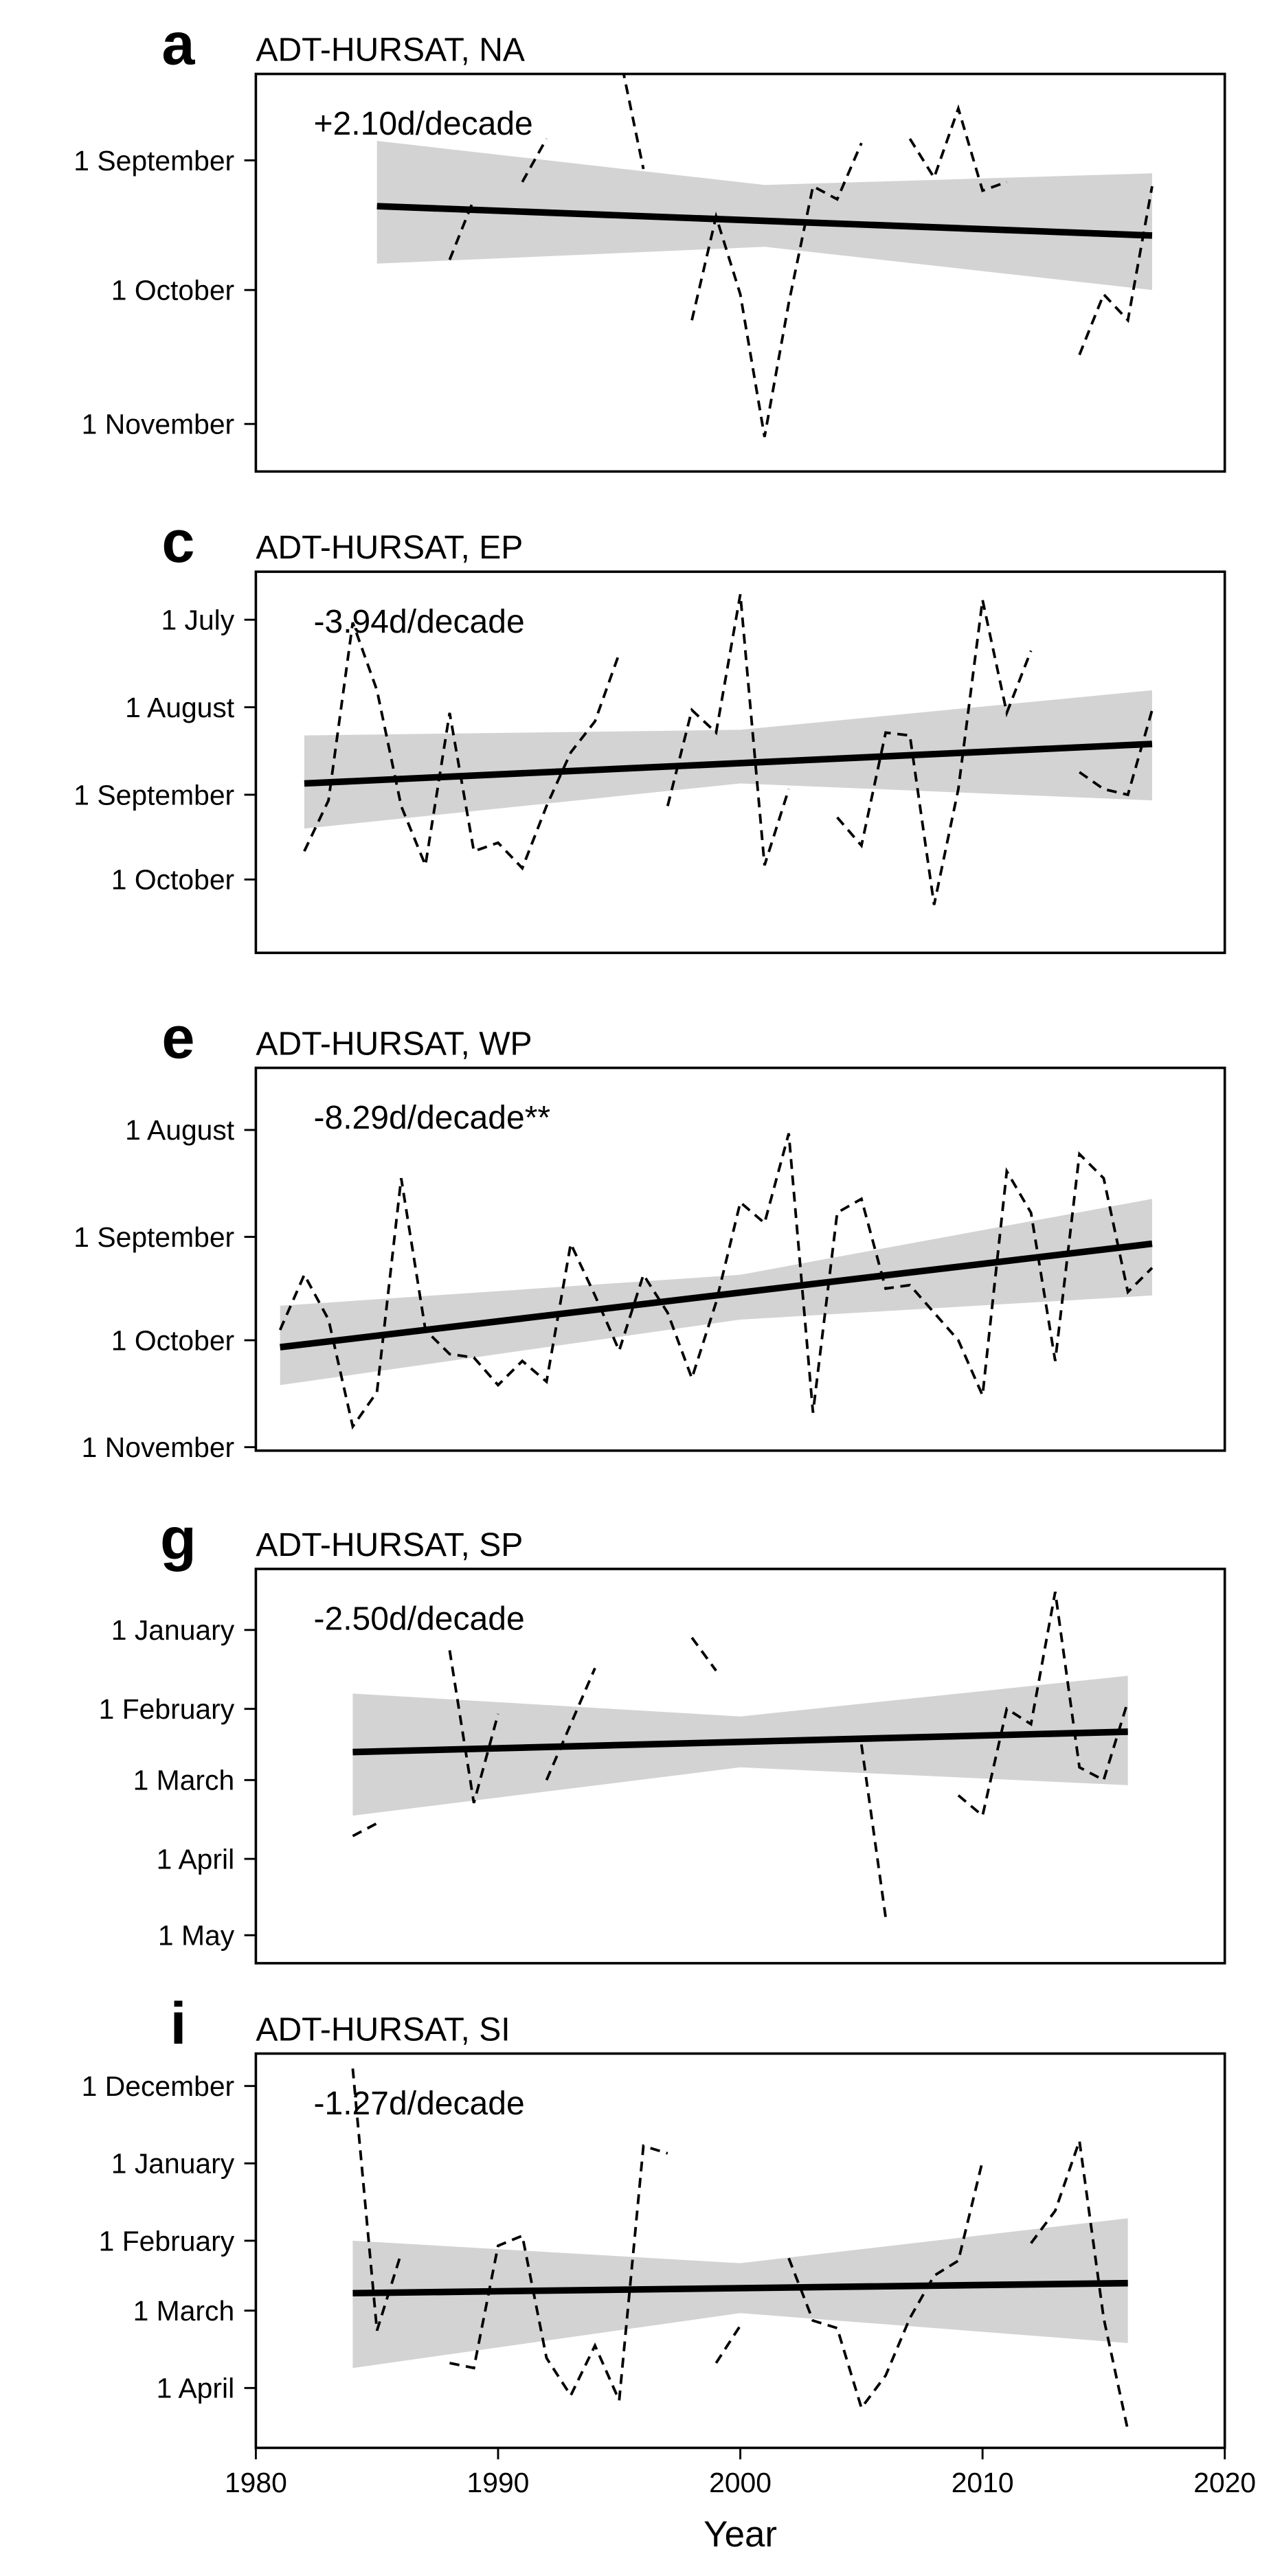  Describe the element at coordinates (178, 2024) in the screenshot. I see `panel-letter: i` at that location.